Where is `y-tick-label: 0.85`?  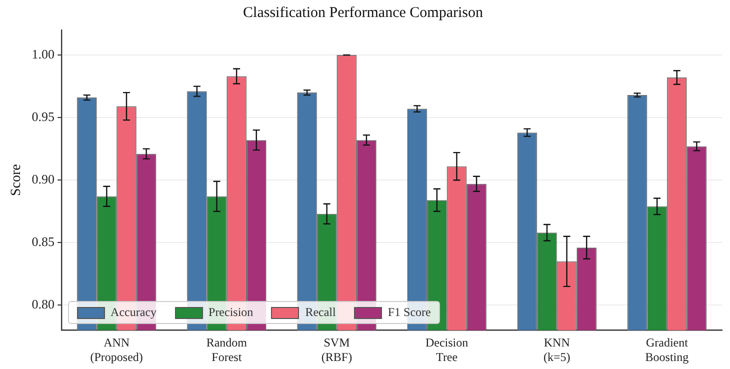
y-tick-label: 0.85 is located at coordinates (43, 242).